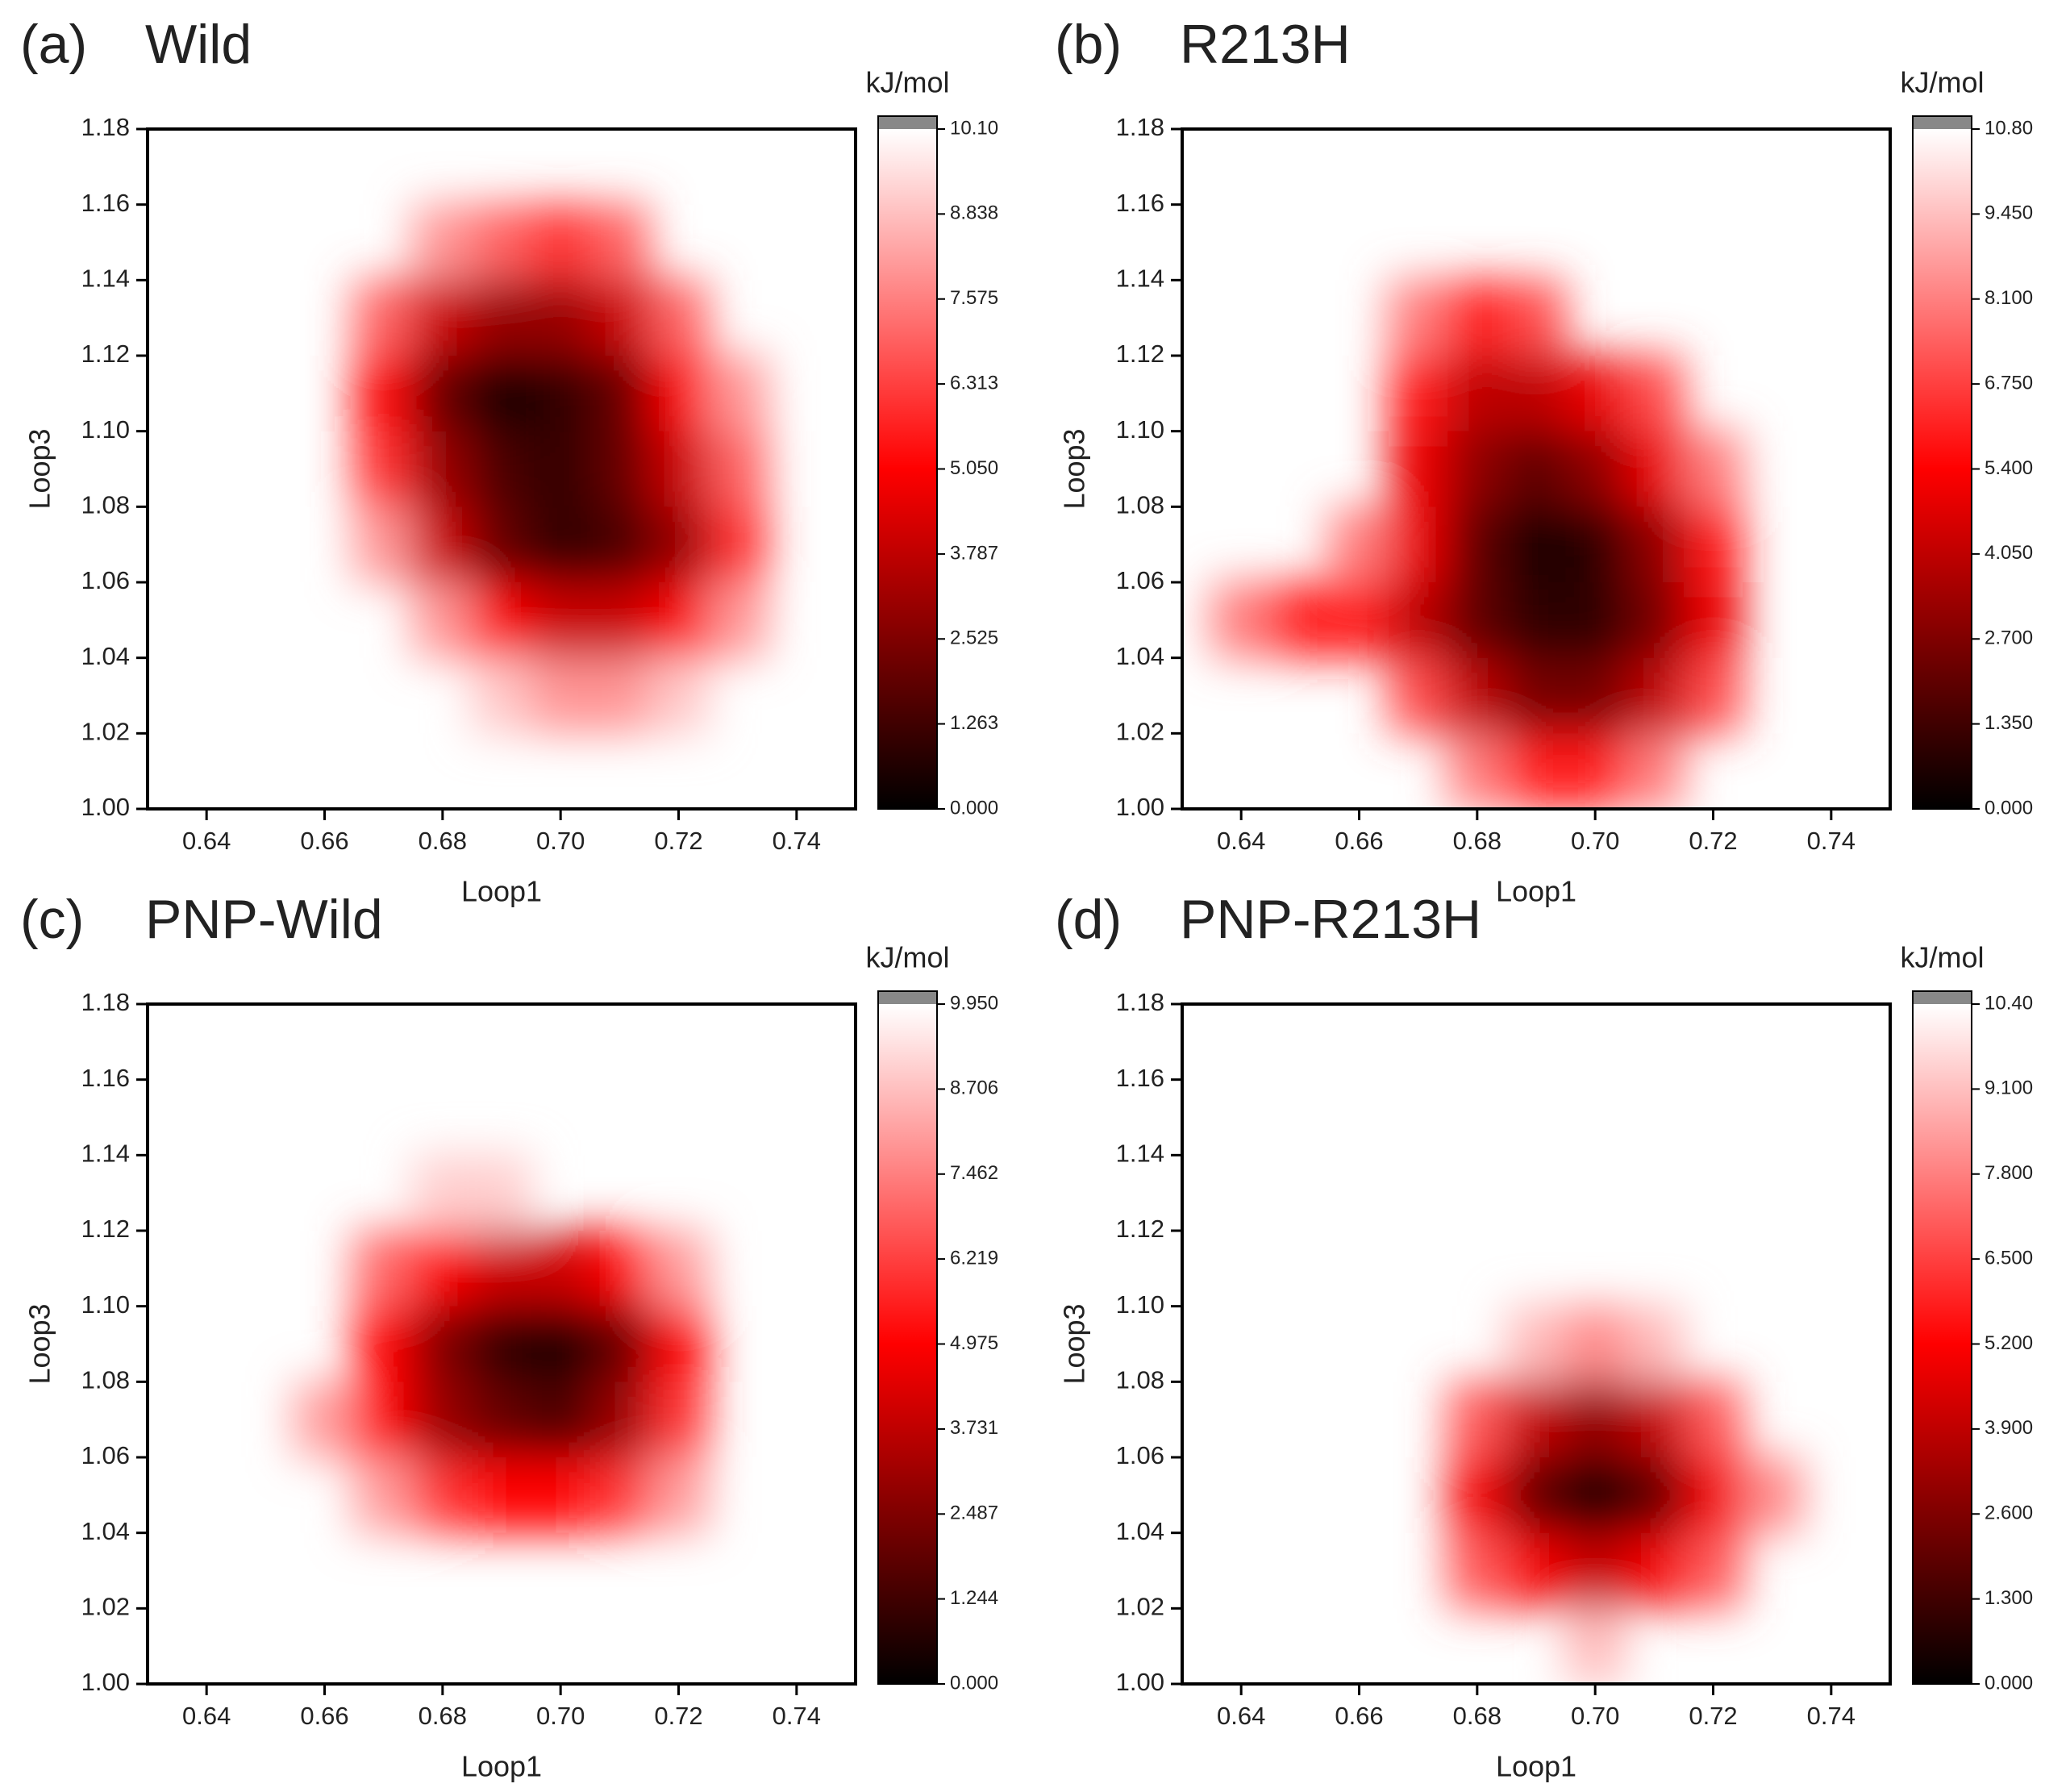 This screenshot has width=2070, height=1792. What do you see at coordinates (1140, 1455) in the screenshot?
I see `y-tick-label: 1.06` at bounding box center [1140, 1455].